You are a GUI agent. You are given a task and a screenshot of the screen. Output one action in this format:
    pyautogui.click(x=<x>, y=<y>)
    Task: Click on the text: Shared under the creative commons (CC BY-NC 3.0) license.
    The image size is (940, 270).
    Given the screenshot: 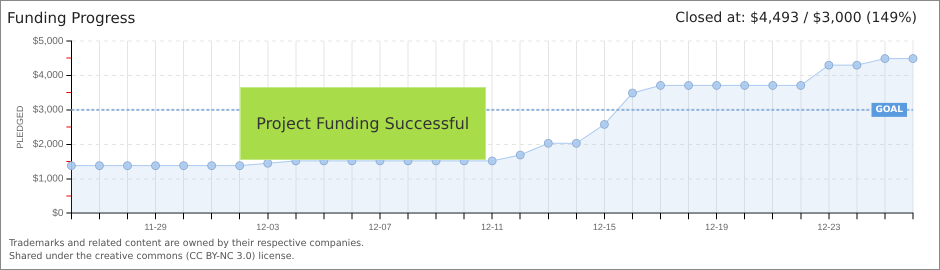 What is the action you would take?
    pyautogui.click(x=152, y=256)
    